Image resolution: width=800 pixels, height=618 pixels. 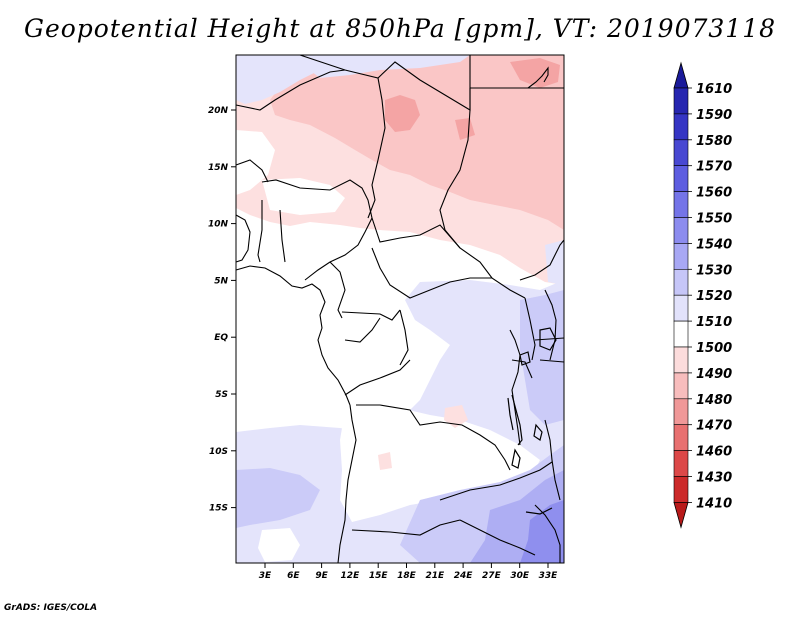 What do you see at coordinates (714, 503) in the screenshot?
I see `colorbar-label: 1410` at bounding box center [714, 503].